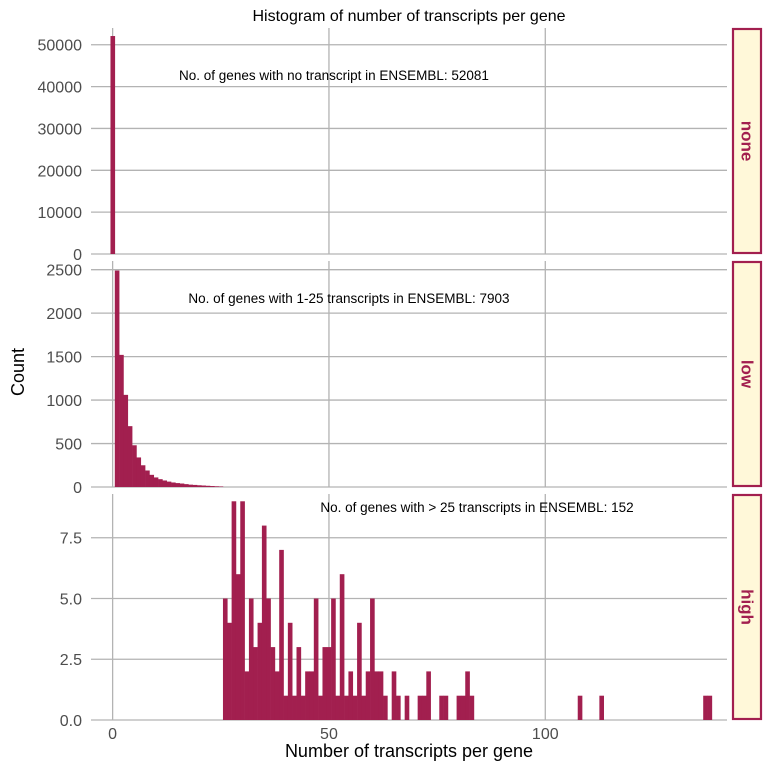  Describe the element at coordinates (71, 721) in the screenshot. I see `y-tick-label: 0.0` at that location.